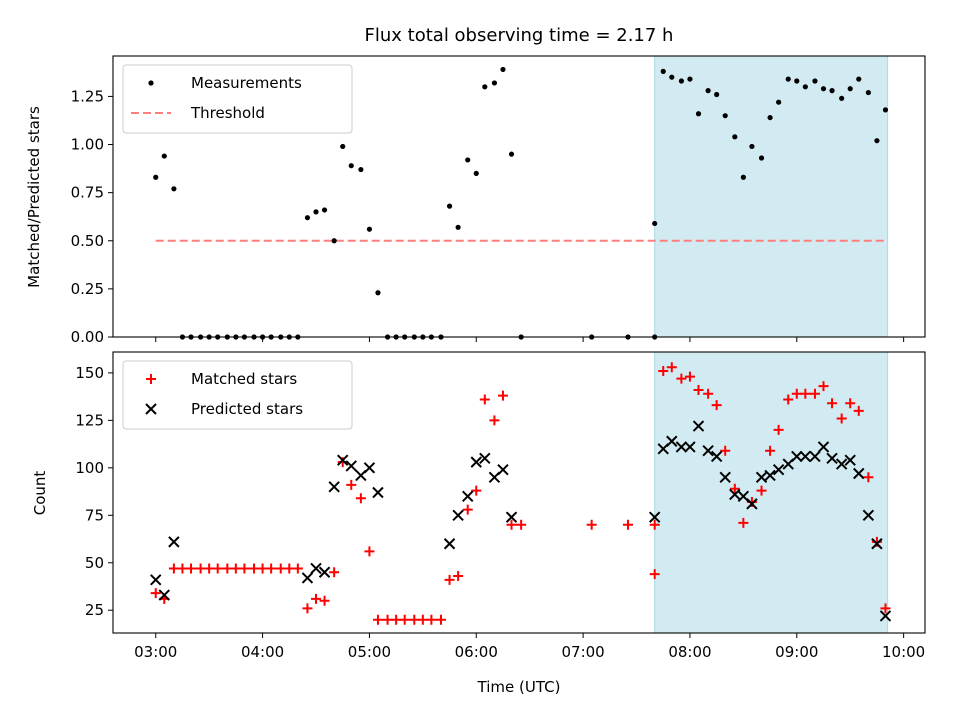  Describe the element at coordinates (87, 289) in the screenshot. I see `y-tick-label: 0.25` at that location.